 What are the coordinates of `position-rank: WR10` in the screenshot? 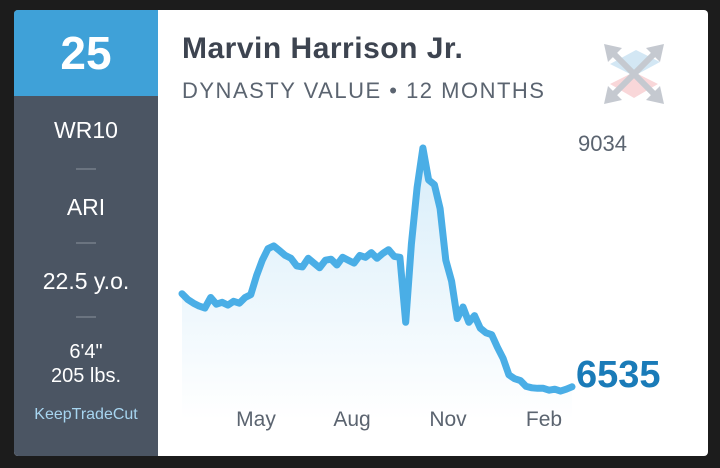 It's located at (86, 130).